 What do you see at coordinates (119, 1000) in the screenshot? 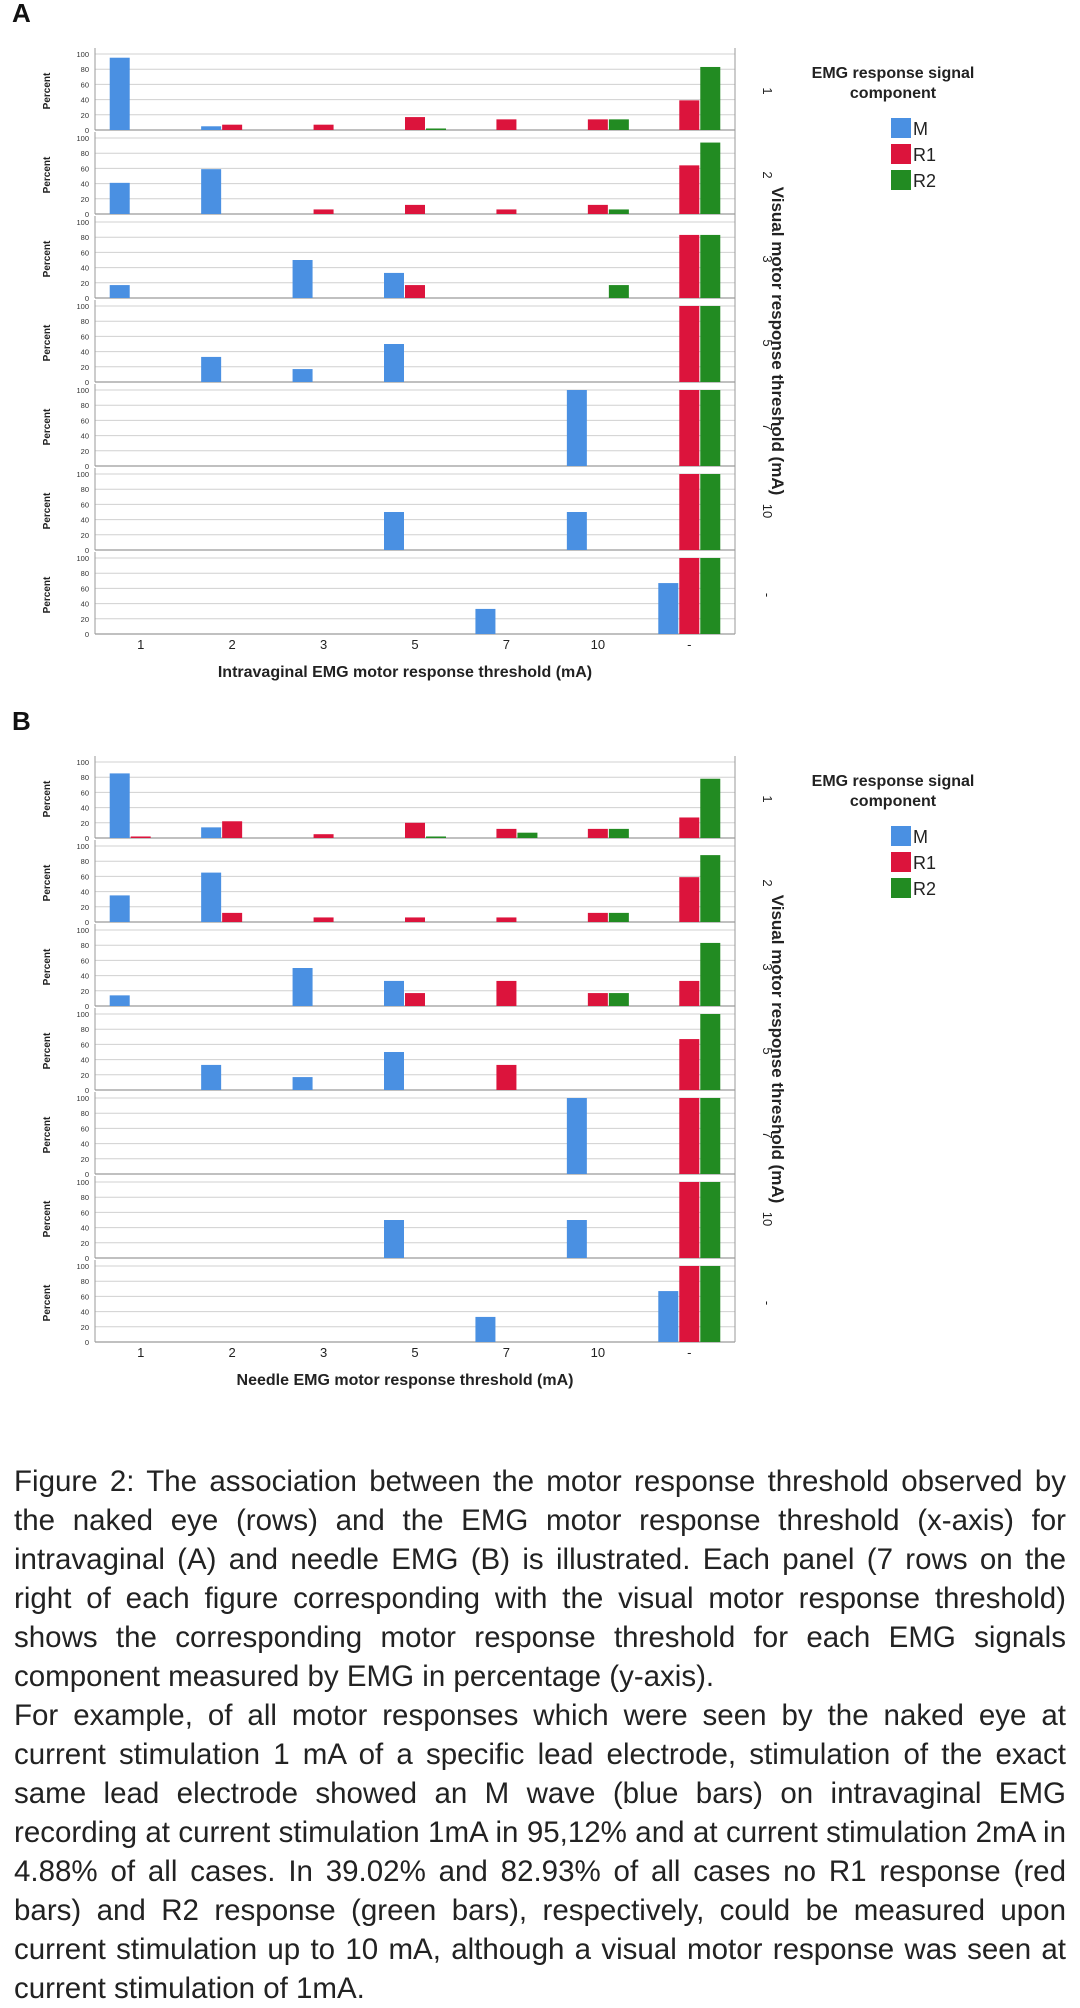
I see `panel-b-bar-r2-c0-M` at bounding box center [119, 1000].